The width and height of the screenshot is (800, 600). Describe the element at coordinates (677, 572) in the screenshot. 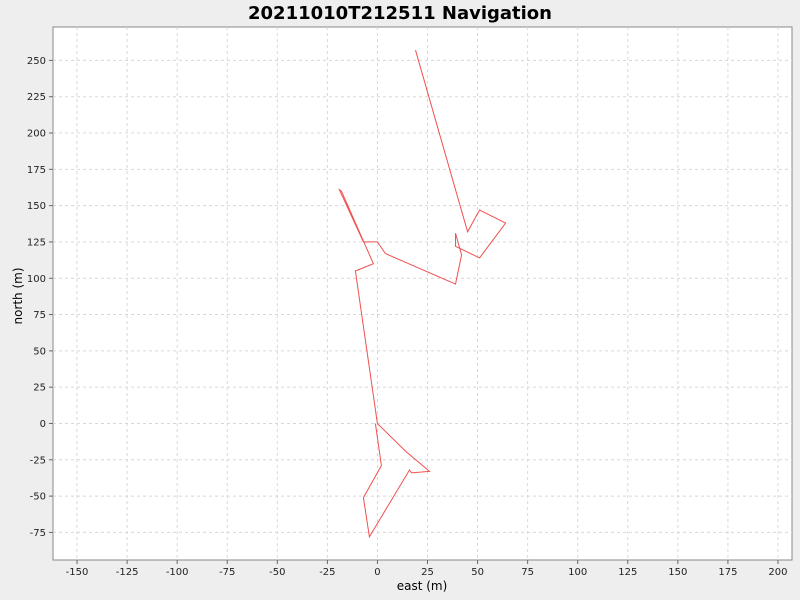

I see `x-tick-label: 150` at that location.